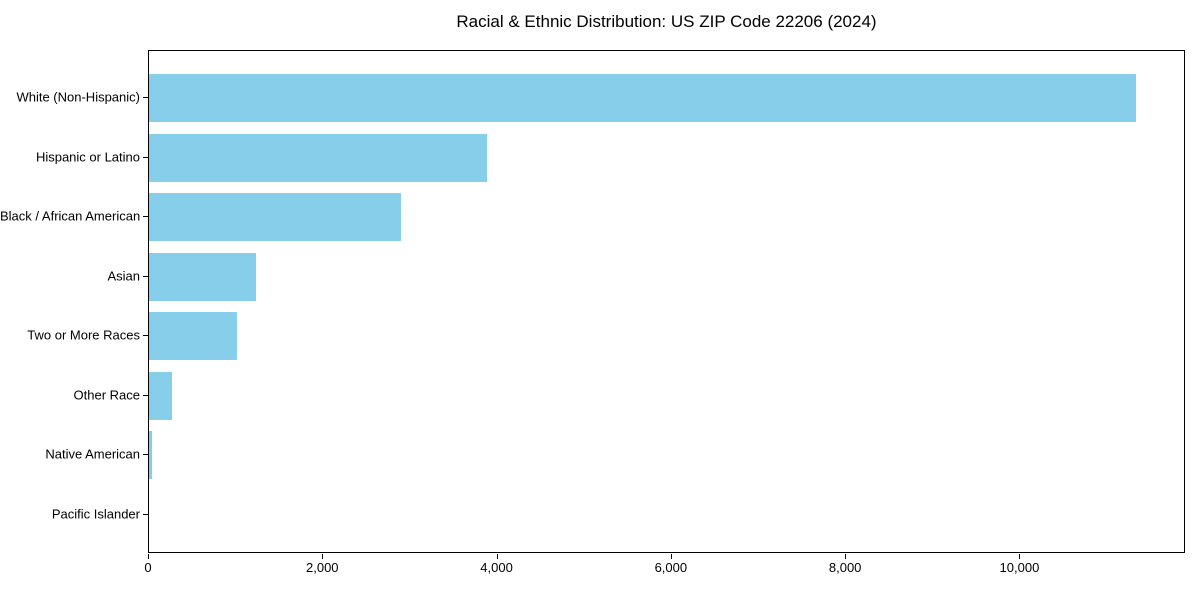 This screenshot has width=1200, height=600. Describe the element at coordinates (145, 276) in the screenshot. I see `ytick-mark-asian` at that location.